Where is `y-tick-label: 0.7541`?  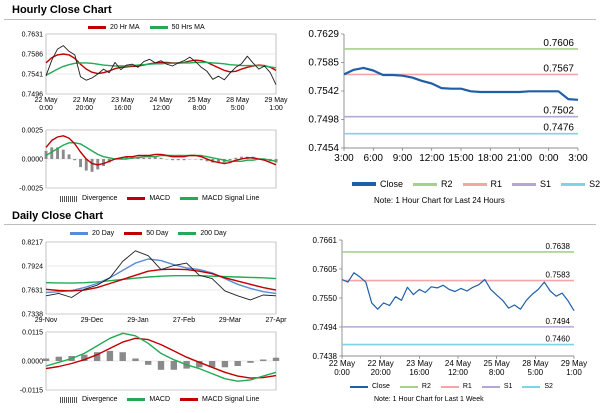
y-tick-label: 0.7541 is located at coordinates (33, 75).